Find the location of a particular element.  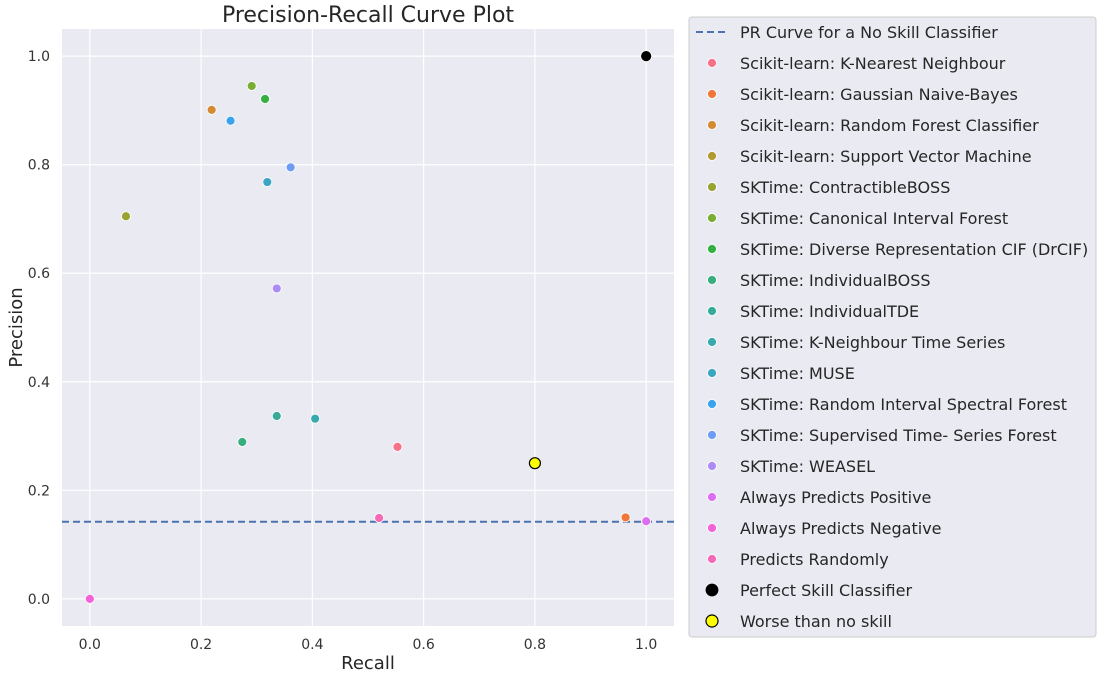

legend-label: Perfect Skill Classifier is located at coordinates (826, 590).